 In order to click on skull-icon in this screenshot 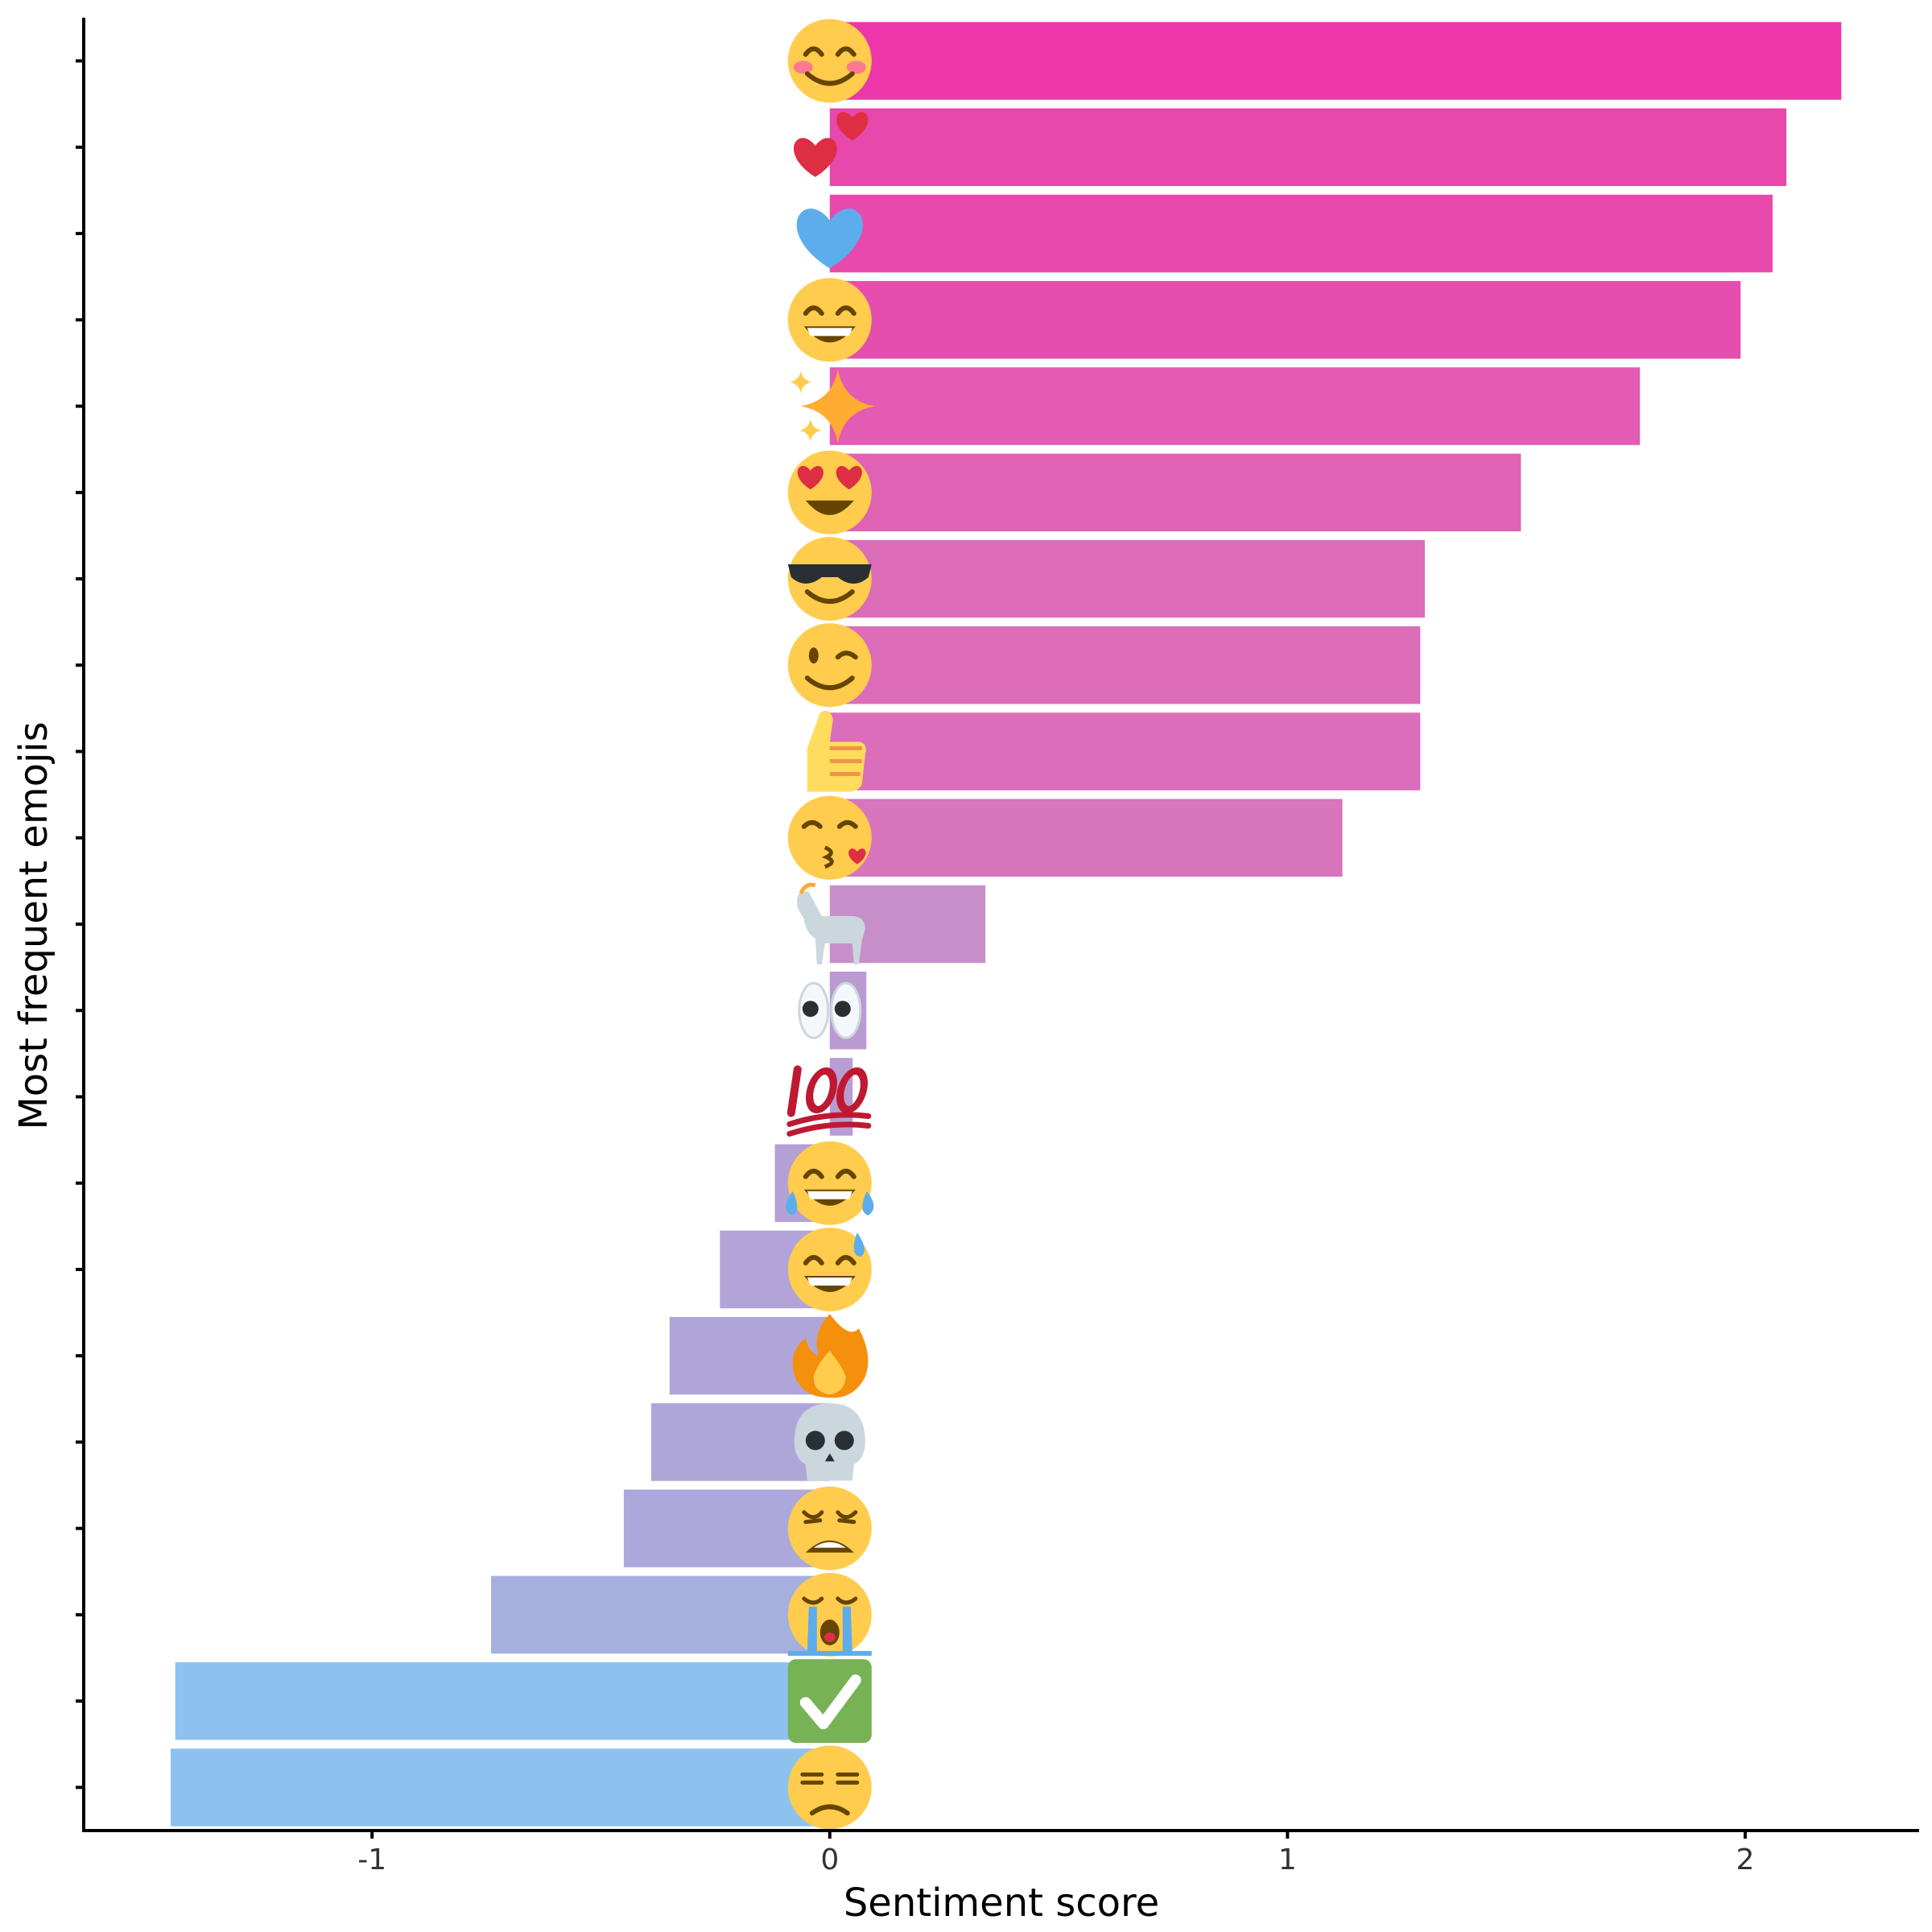, I will do `click(829, 1442)`.